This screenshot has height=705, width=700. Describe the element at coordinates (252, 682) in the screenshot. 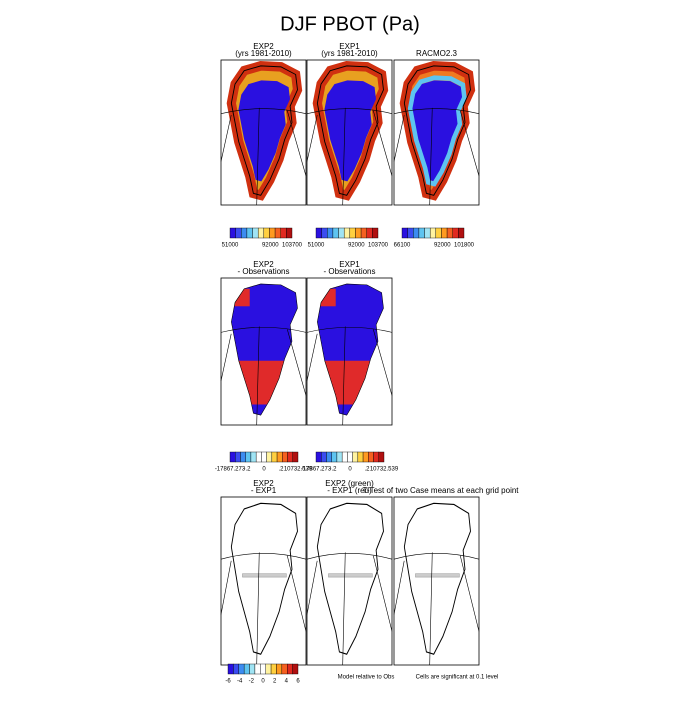

I see `colorbar-label: -2` at that location.